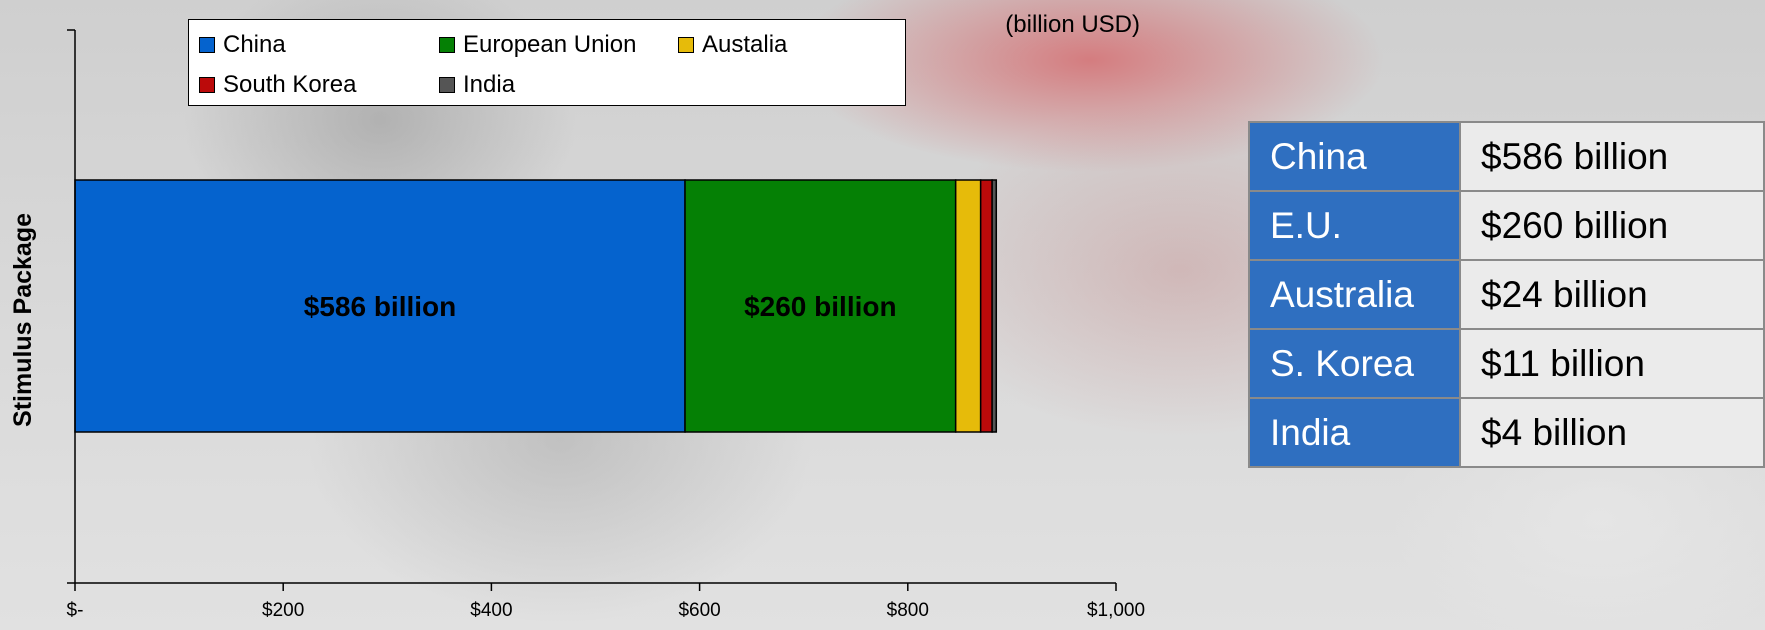  I want to click on legend-item-austalia: Austalia, so click(732, 45).